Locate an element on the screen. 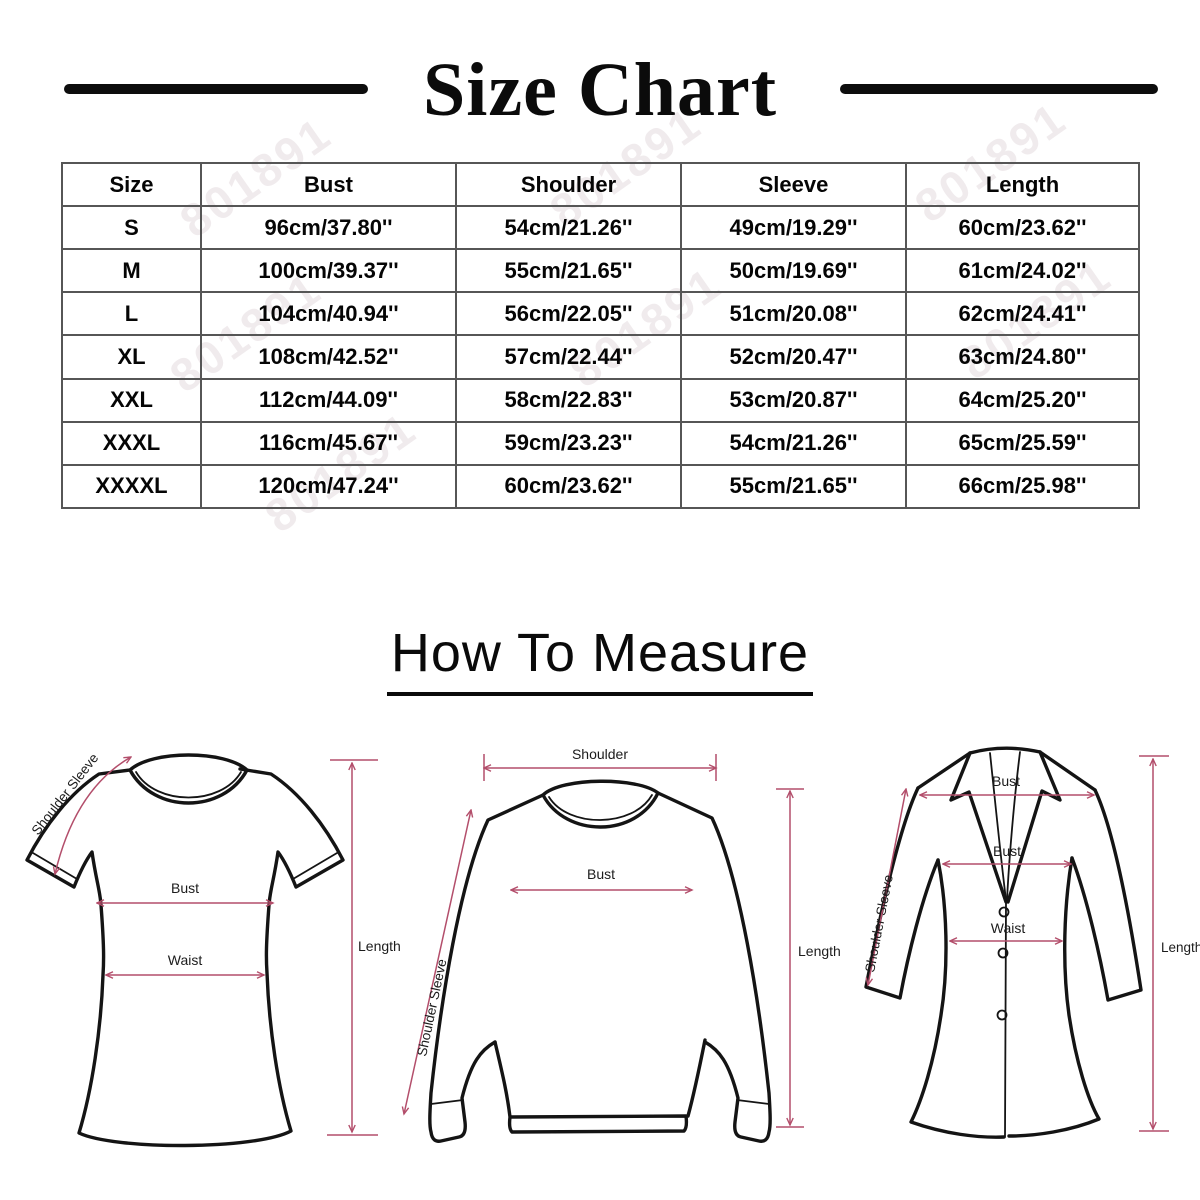 This screenshot has width=1200, height=1200. table-cell: 57cm/22.44'' is located at coordinates (568, 357).